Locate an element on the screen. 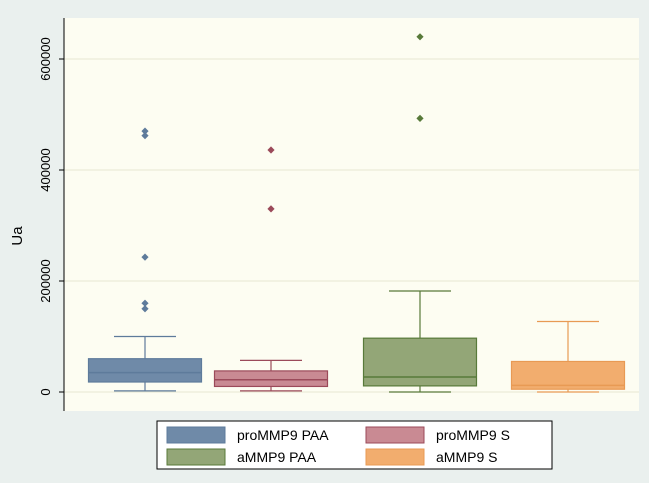 Image resolution: width=649 pixels, height=488 pixels. y-tick-label-2: 400000 is located at coordinates (45, 169).